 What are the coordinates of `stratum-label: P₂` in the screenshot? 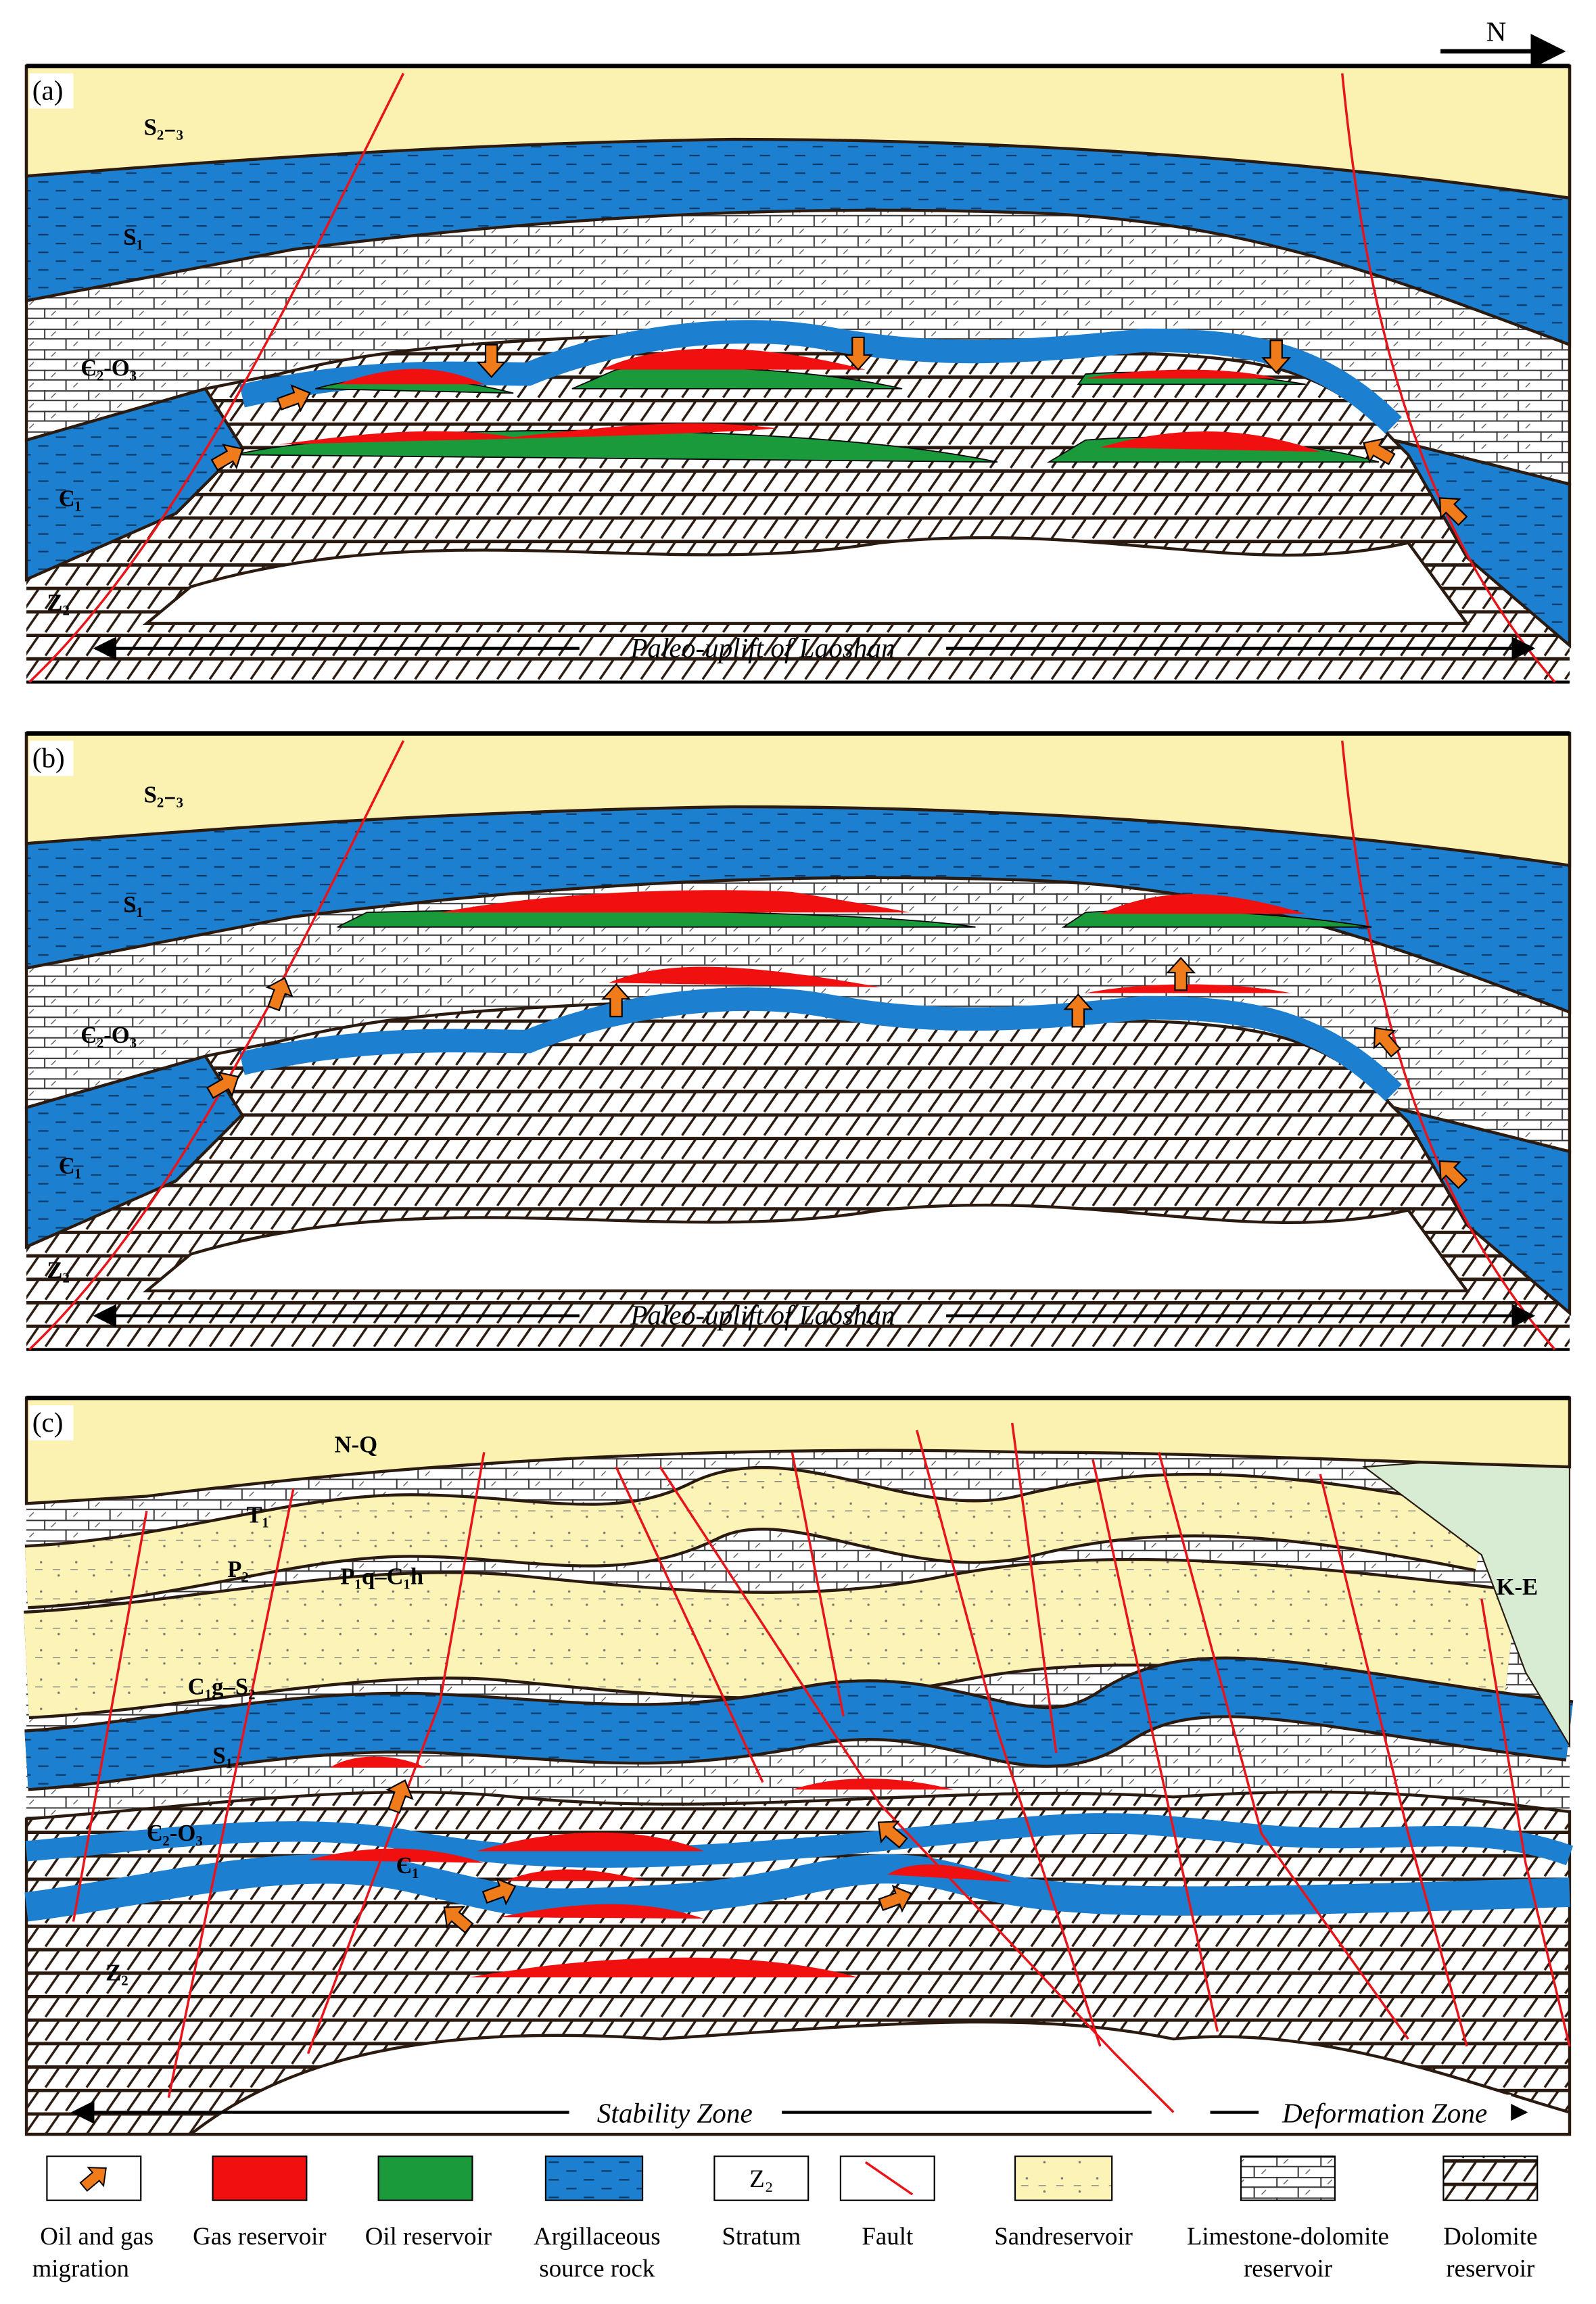 It's located at (238, 1569).